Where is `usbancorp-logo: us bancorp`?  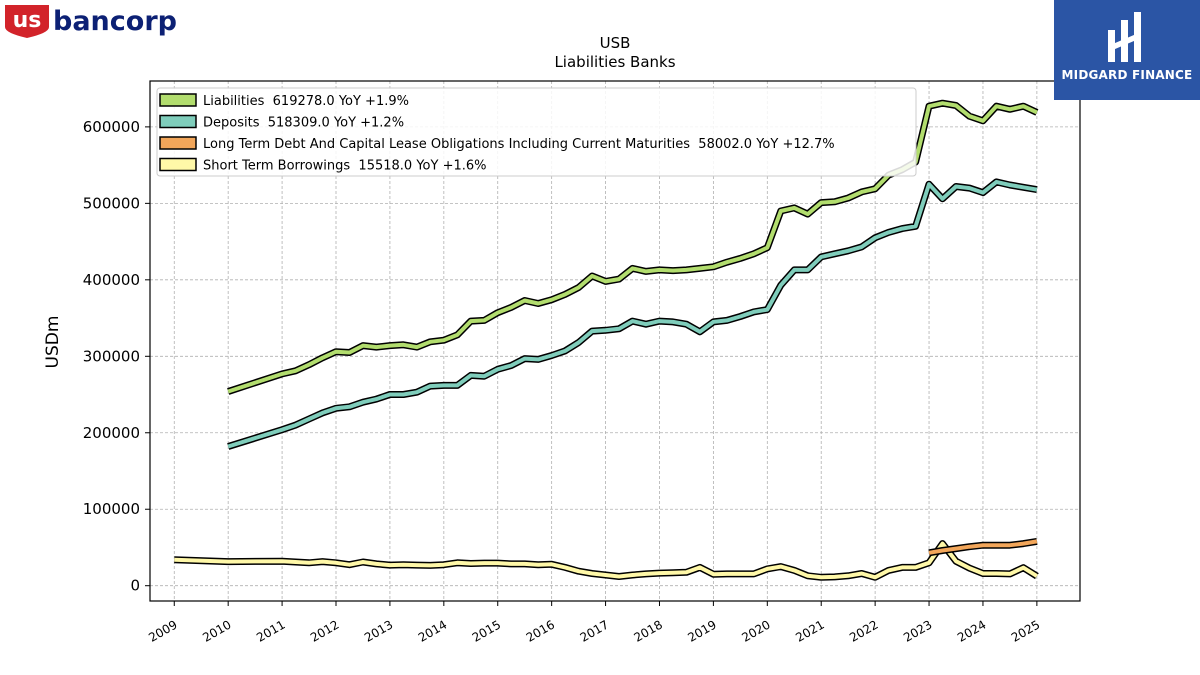 usbancorp-logo: us bancorp is located at coordinates (91, 21).